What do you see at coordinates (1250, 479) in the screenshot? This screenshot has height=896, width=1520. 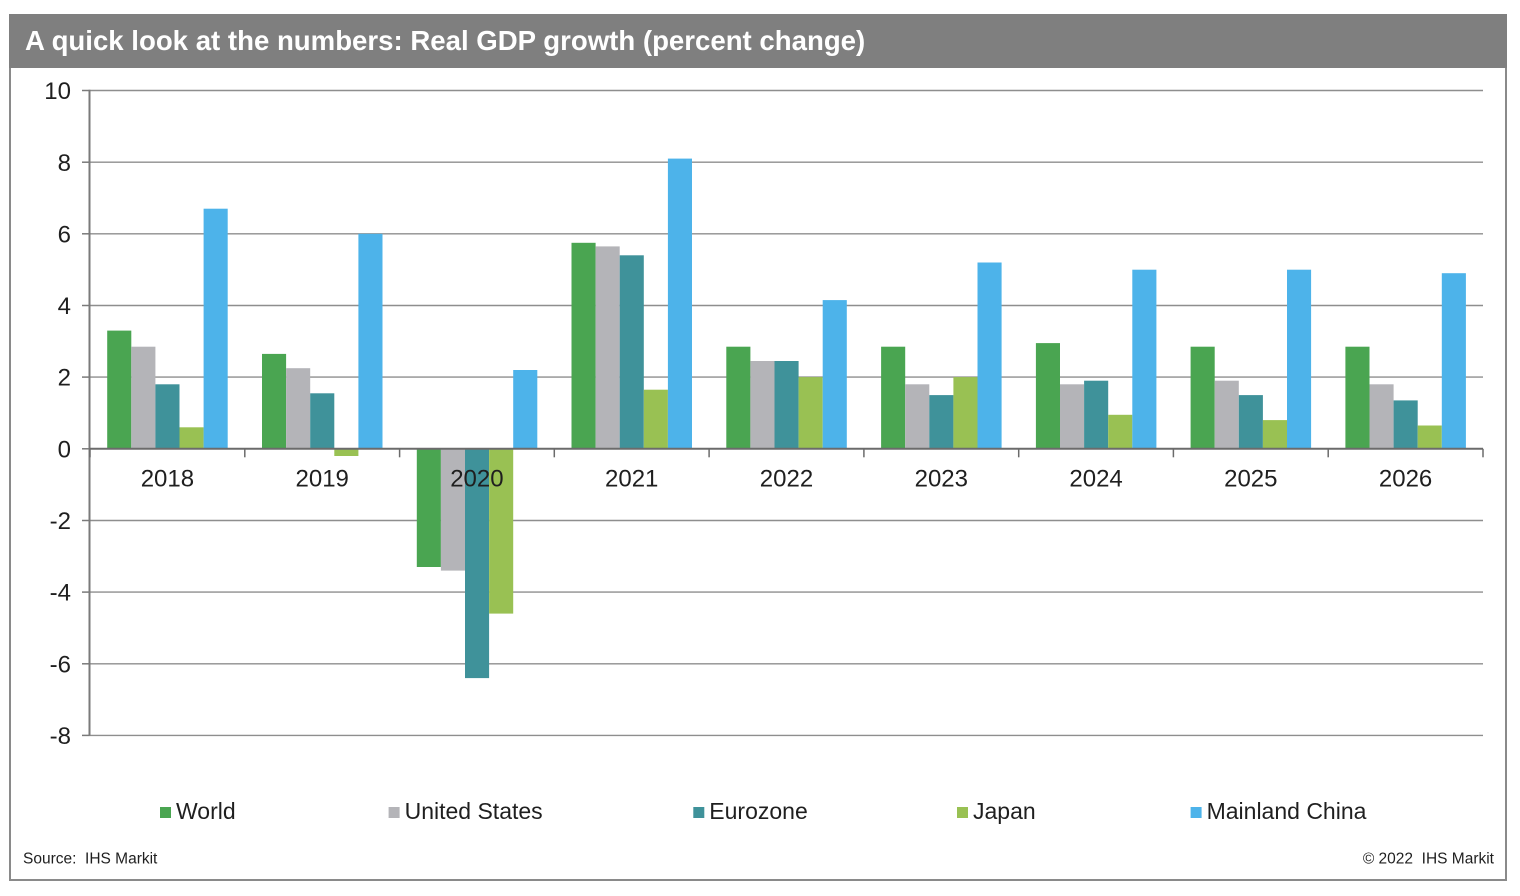 I see `svg-text: 2025` at bounding box center [1250, 479].